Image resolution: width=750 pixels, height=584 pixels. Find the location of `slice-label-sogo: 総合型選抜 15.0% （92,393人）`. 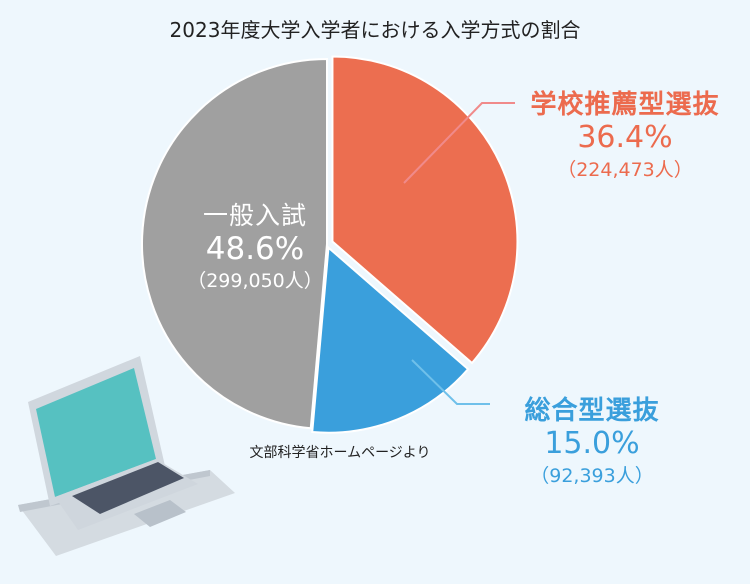

slice-label-sogo: 総合型選抜 15.0% （92,393人） is located at coordinates (592, 439).